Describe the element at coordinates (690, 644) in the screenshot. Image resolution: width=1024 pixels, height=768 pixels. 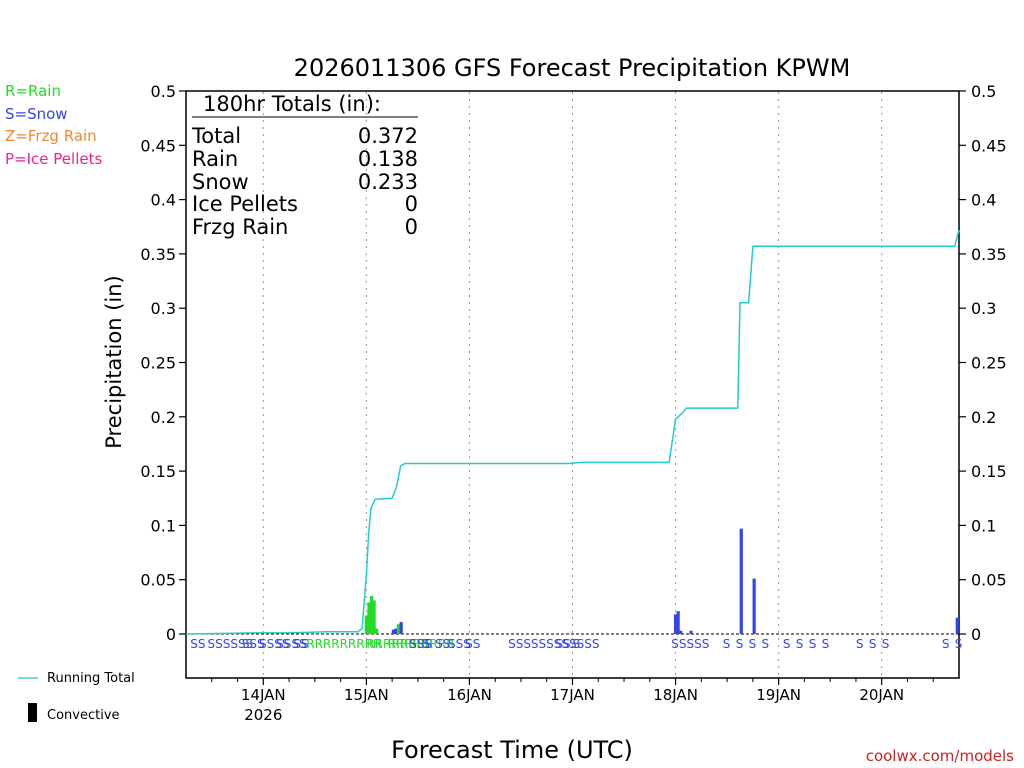
I see `ptype-label: SSSSS` at that location.